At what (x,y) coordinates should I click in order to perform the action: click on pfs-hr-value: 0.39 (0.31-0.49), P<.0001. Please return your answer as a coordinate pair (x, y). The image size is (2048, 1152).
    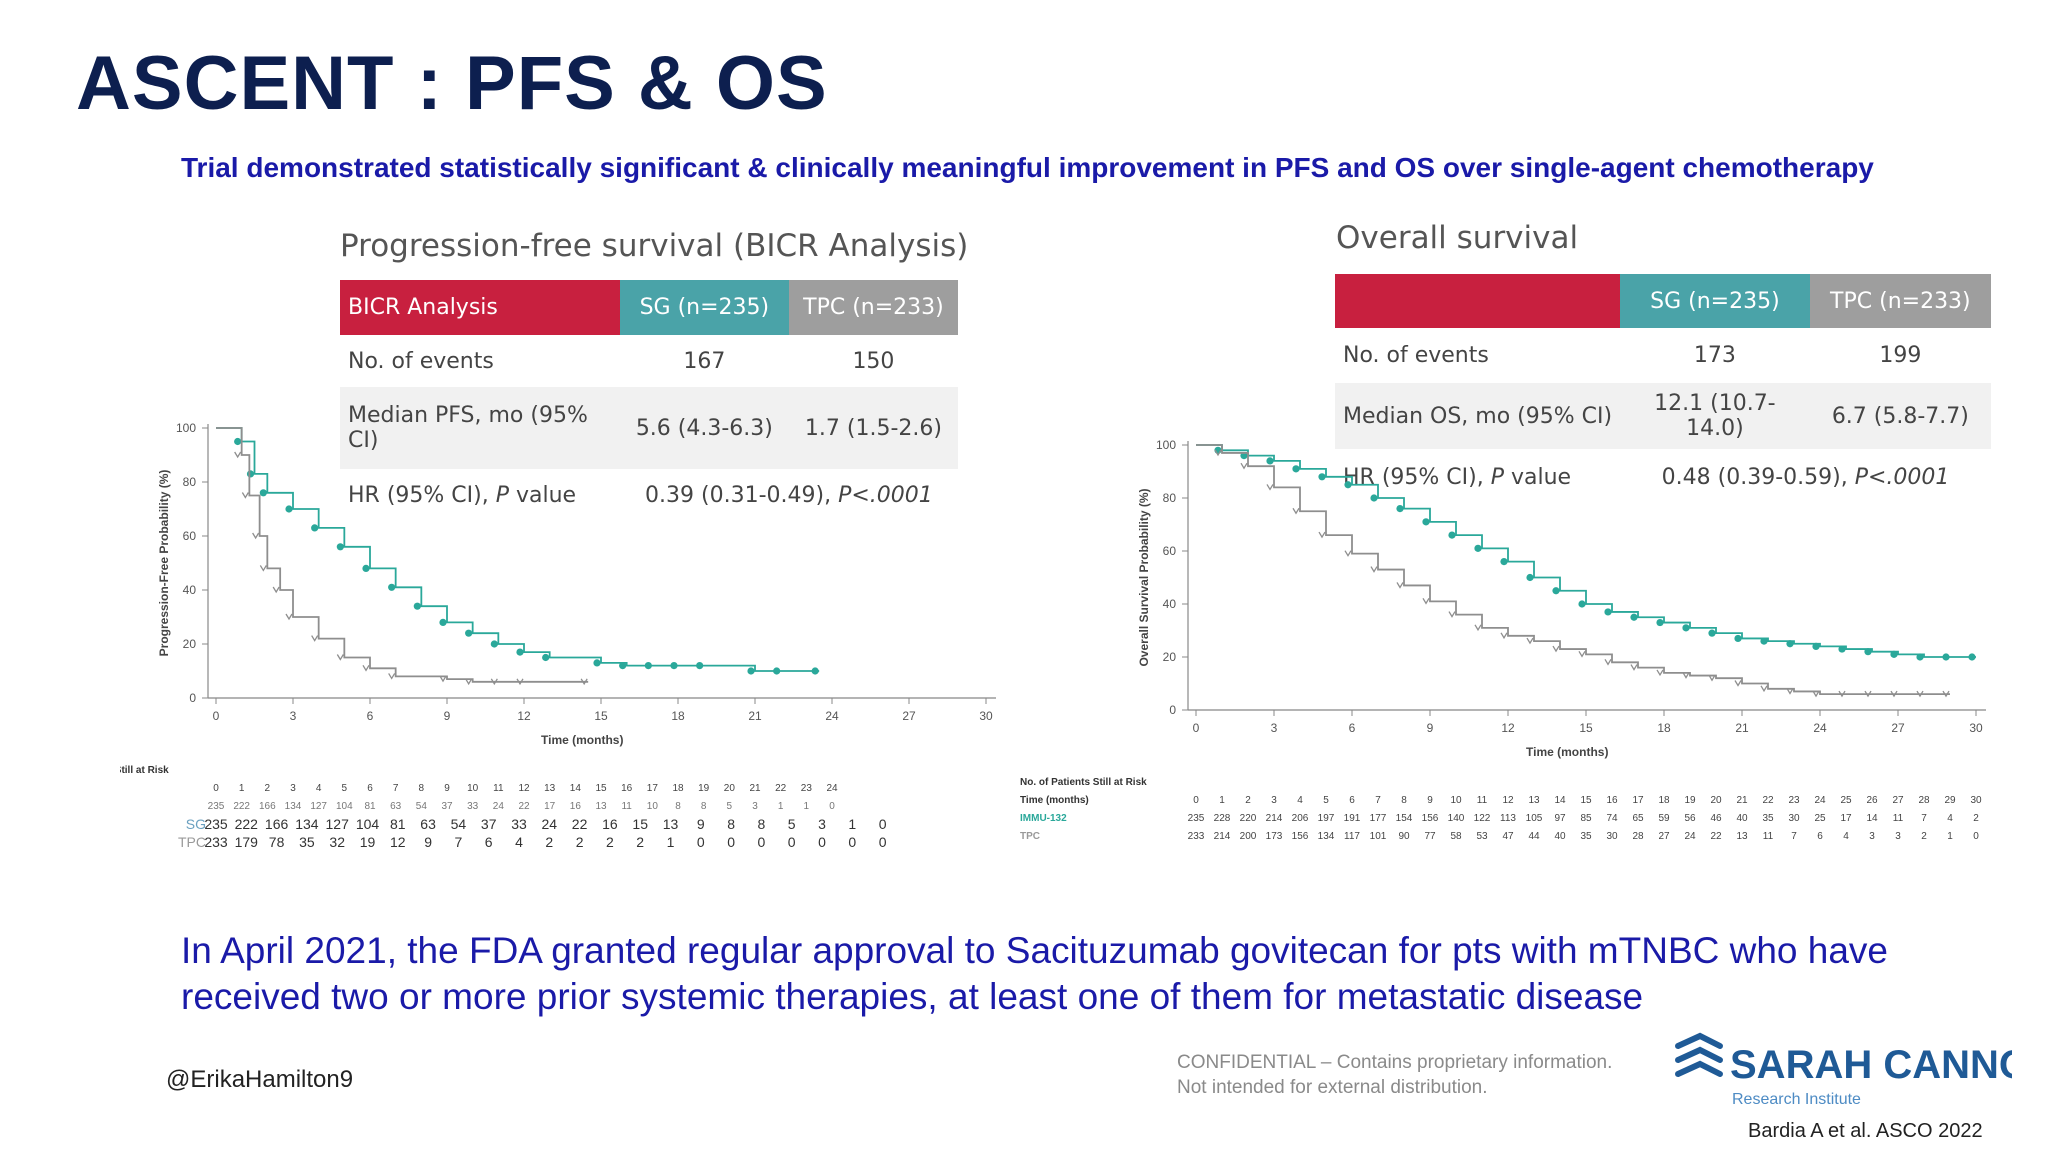
    Looking at the image, I should click on (789, 495).